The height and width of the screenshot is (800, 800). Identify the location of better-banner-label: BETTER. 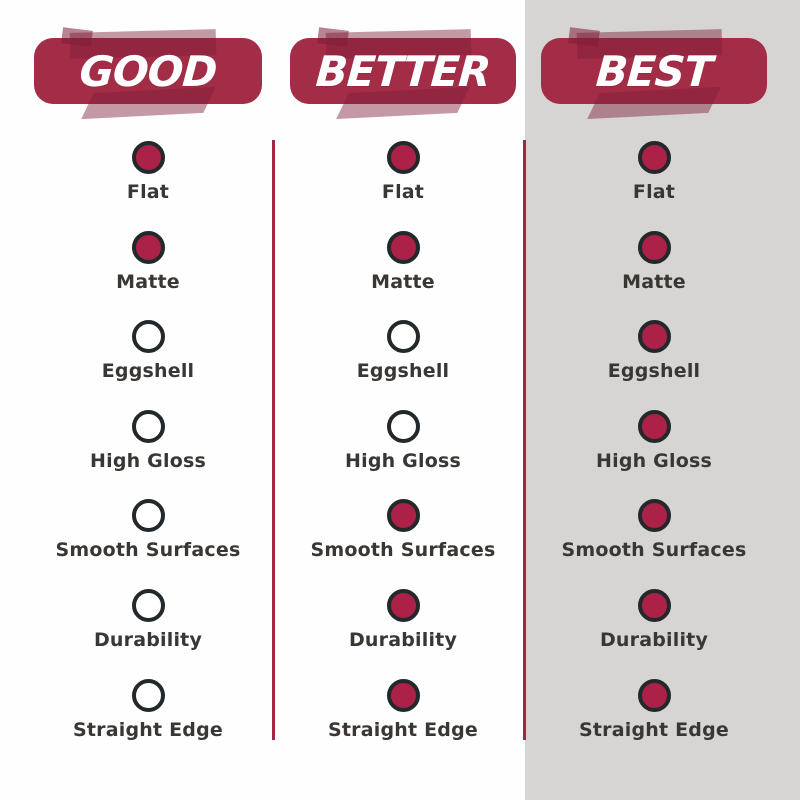
(403, 71).